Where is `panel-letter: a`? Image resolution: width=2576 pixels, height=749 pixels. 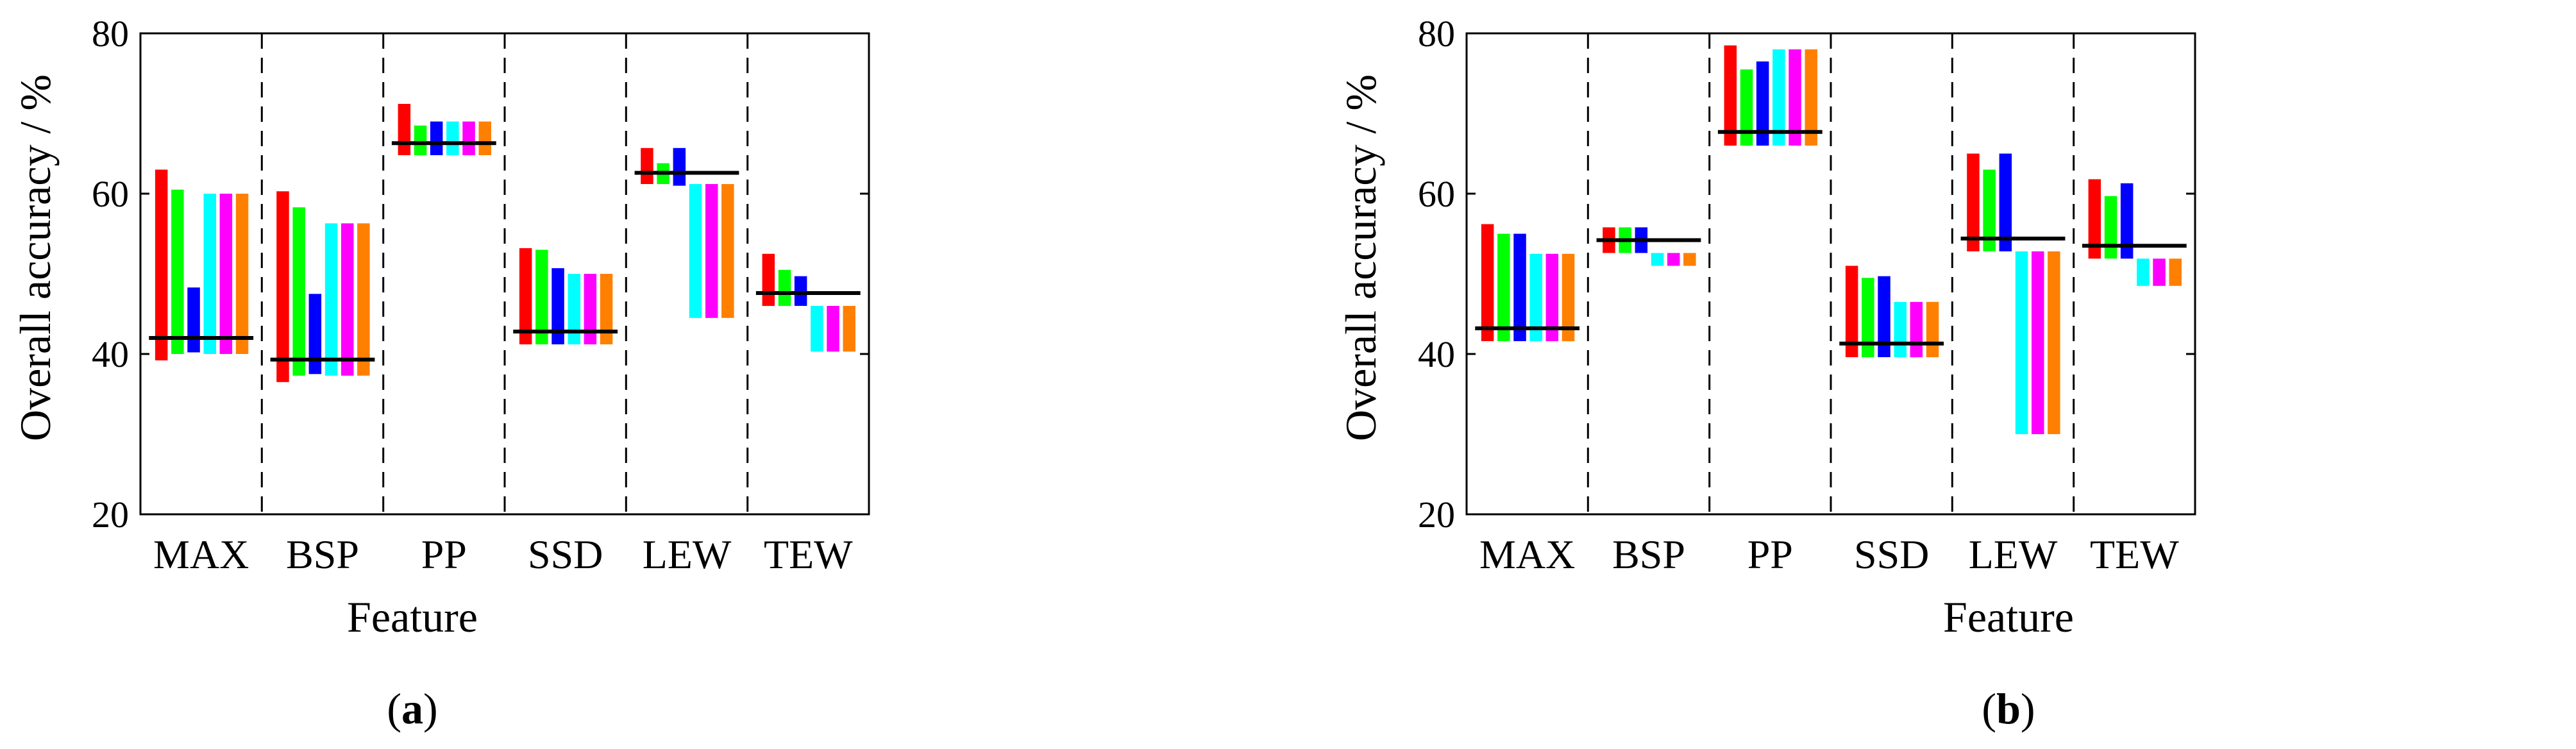
panel-letter: a is located at coordinates (412, 708).